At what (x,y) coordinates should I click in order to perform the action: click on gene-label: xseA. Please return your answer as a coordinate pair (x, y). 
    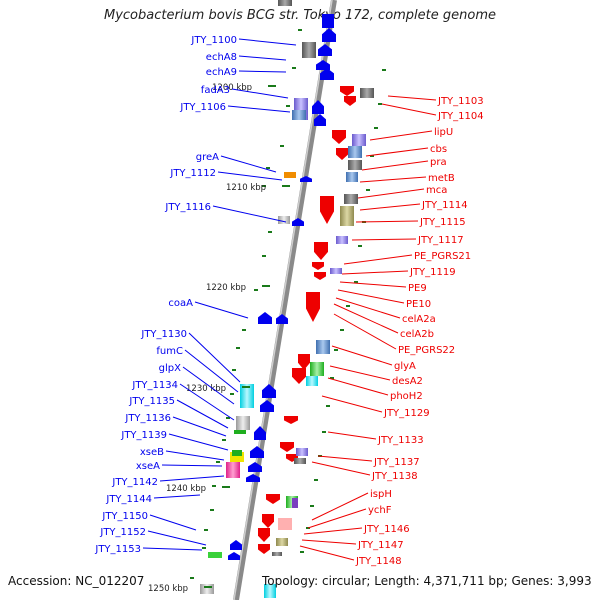
    Looking at the image, I should click on (148, 466).